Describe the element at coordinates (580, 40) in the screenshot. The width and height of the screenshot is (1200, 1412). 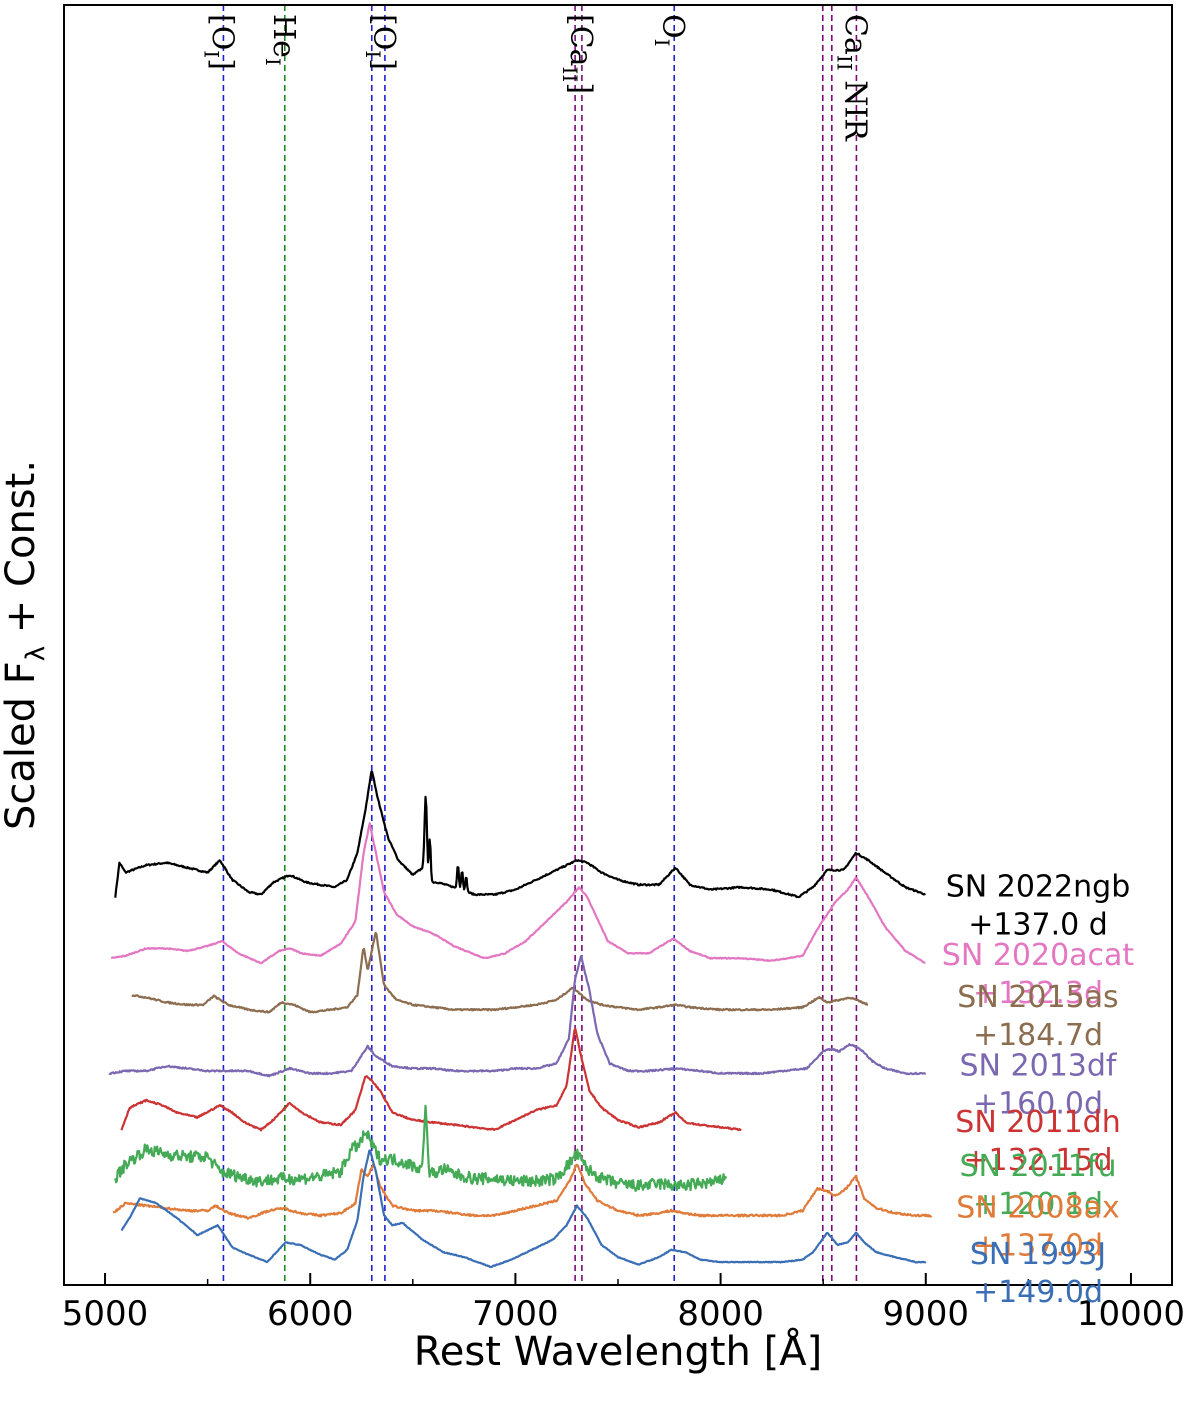
I see `line-marker-ion: [Ca` at that location.